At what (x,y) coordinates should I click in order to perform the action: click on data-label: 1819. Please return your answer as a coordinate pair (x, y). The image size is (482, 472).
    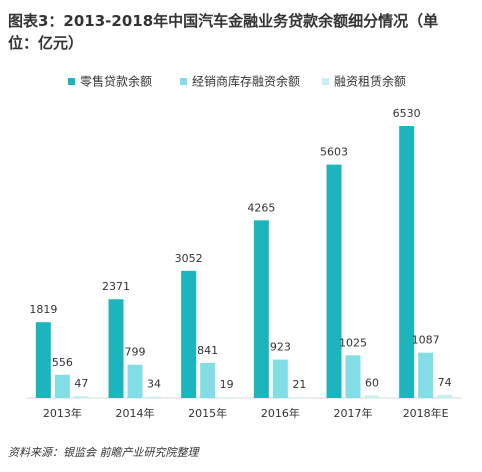
    Looking at the image, I should click on (43, 309).